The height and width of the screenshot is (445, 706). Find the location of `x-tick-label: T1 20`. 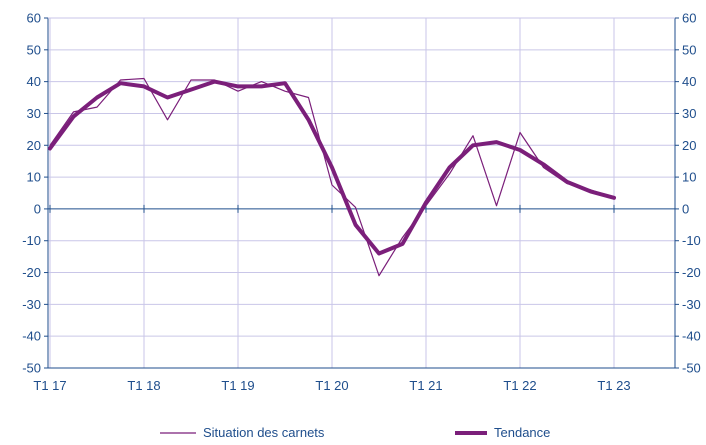

x-tick-label: T1 20 is located at coordinates (331, 385).